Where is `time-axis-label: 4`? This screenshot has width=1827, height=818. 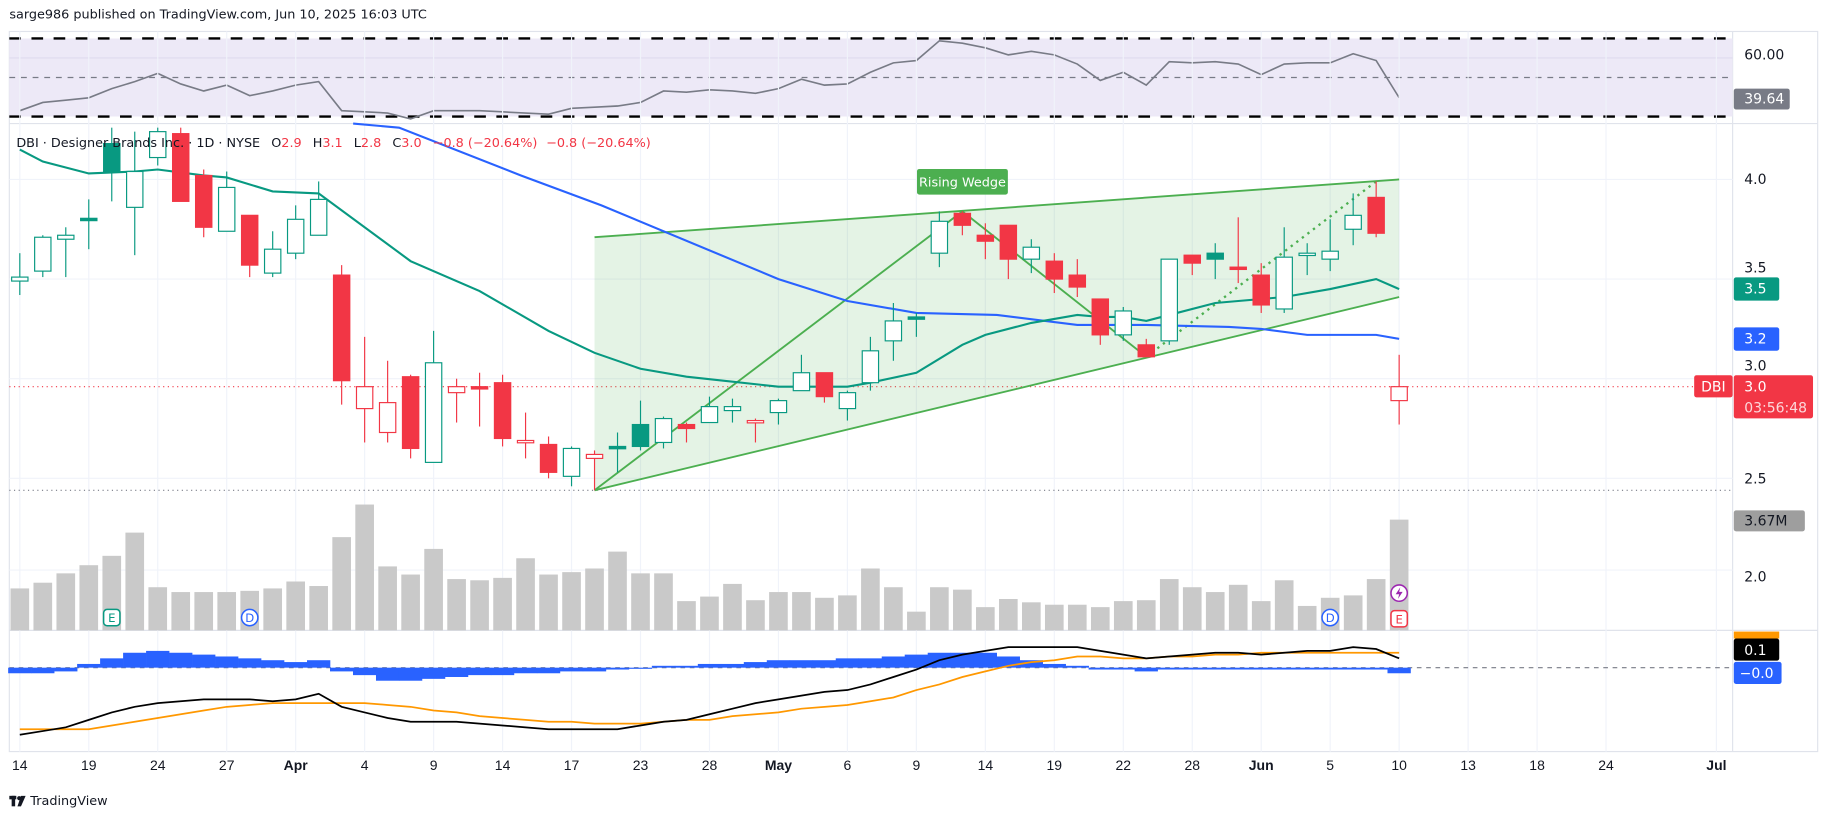
time-axis-label: 4 is located at coordinates (365, 765).